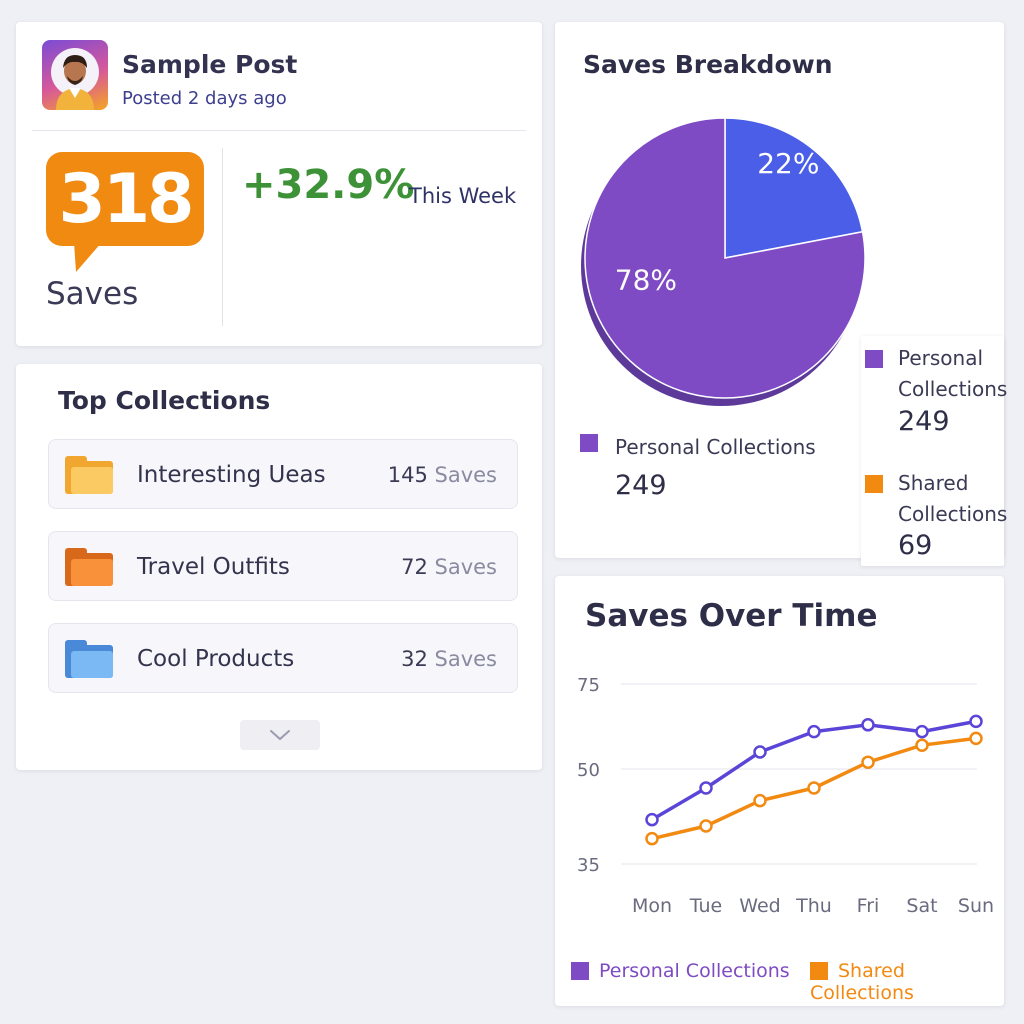 The height and width of the screenshot is (1024, 1024). Describe the element at coordinates (652, 906) in the screenshot. I see `x-tick-label: Mon` at that location.